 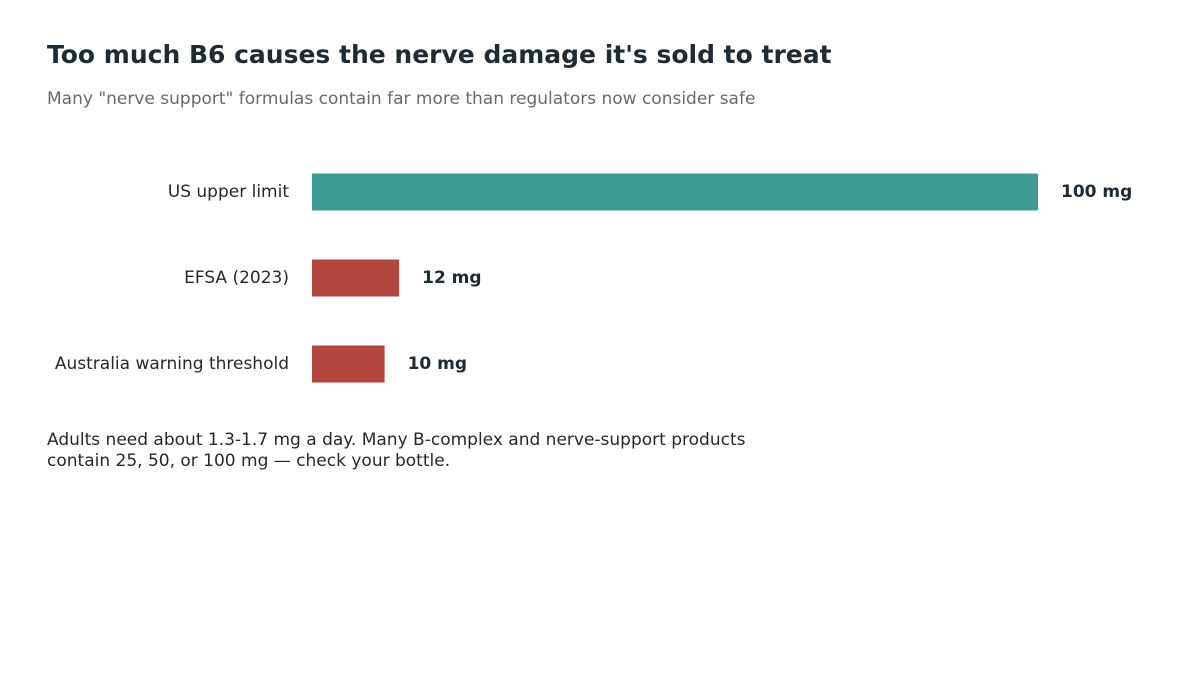 What do you see at coordinates (451, 278) in the screenshot?
I see `value-label-efsa-2023: 12 mg` at bounding box center [451, 278].